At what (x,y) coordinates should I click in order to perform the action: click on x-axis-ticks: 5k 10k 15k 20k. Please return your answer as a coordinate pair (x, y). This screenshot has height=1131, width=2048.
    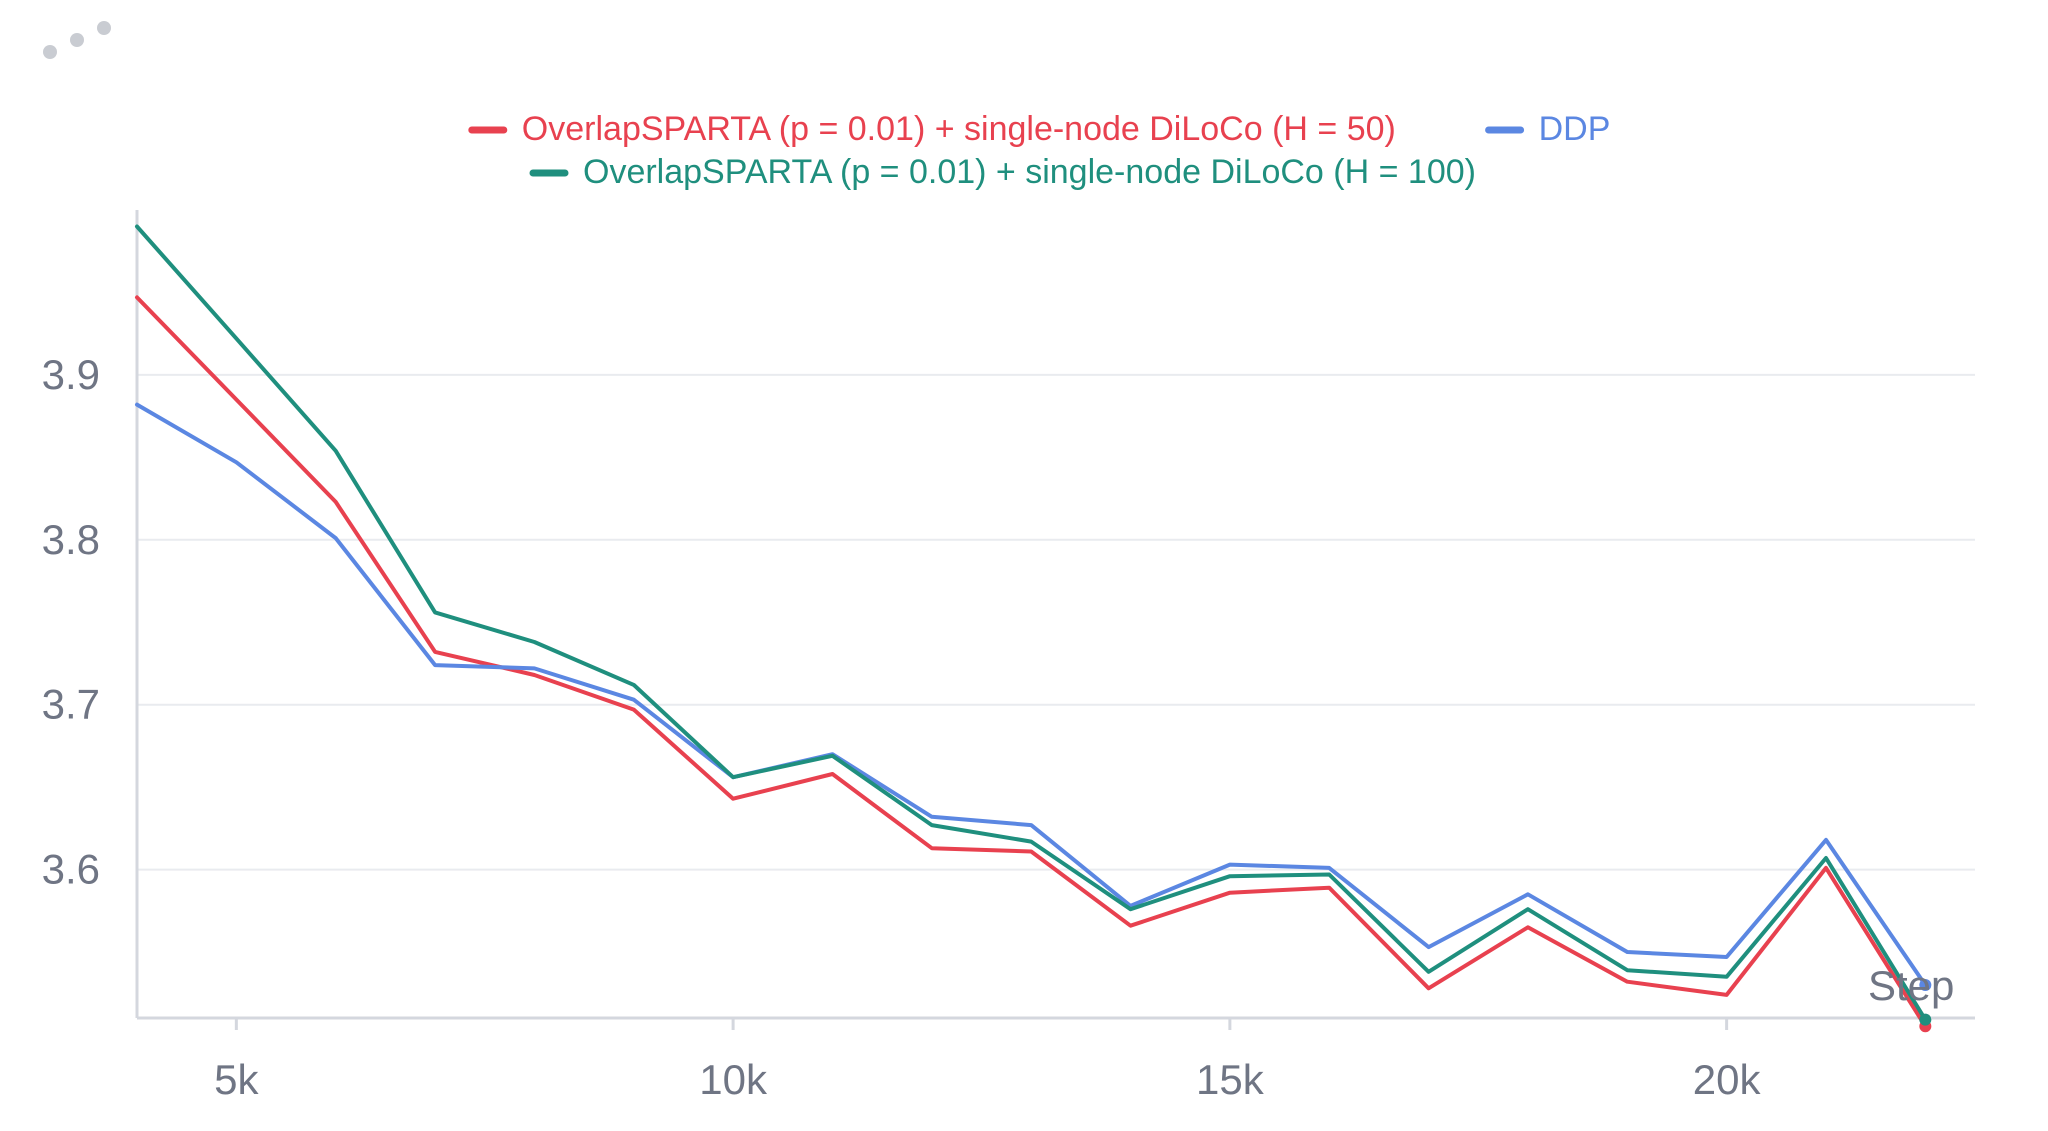
    Looking at the image, I should click on (987, 1060).